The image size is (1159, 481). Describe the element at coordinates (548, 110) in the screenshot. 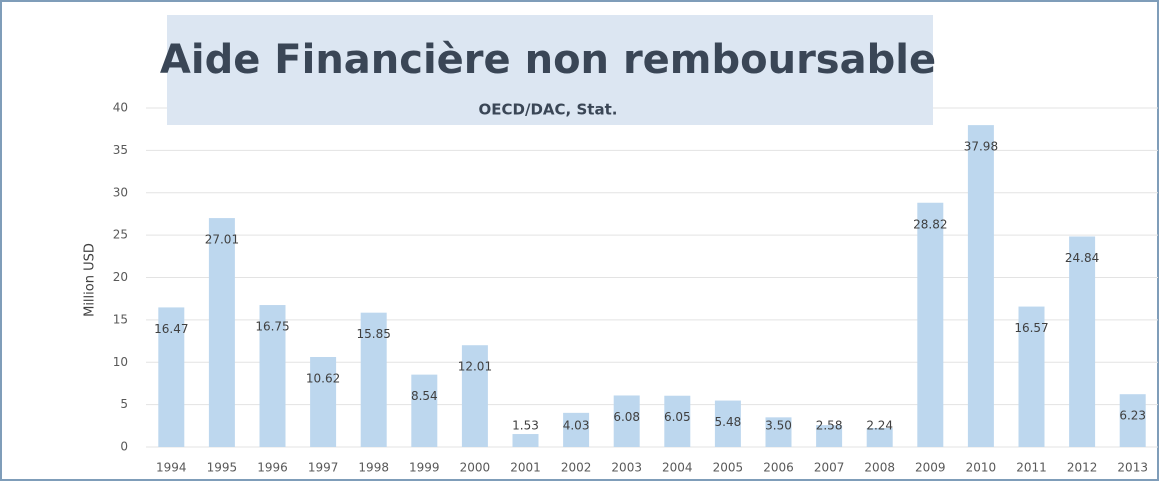

I see `chart-subtitle: OECD/DAC, Stat.` at that location.